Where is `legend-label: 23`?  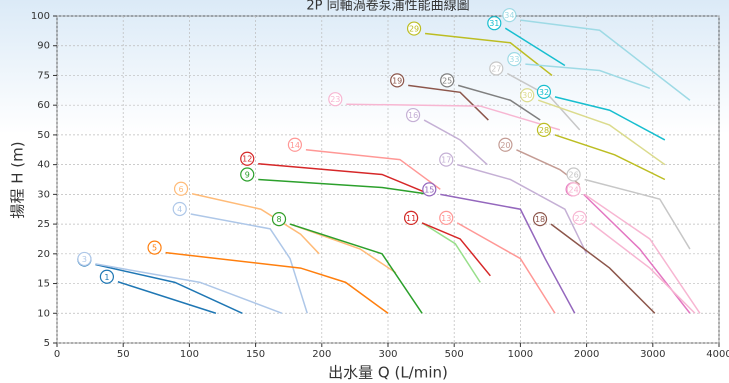
legend-label: 23 is located at coordinates (335, 99).